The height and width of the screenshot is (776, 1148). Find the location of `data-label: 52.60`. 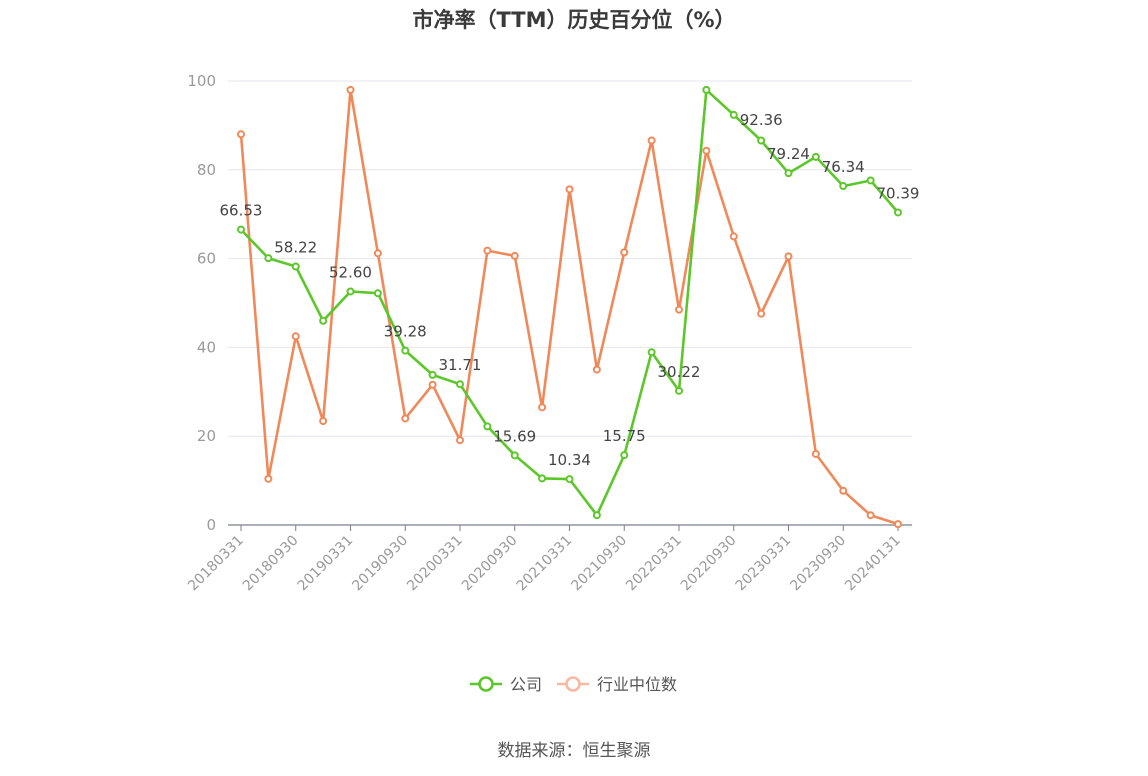

data-label: 52.60 is located at coordinates (350, 272).